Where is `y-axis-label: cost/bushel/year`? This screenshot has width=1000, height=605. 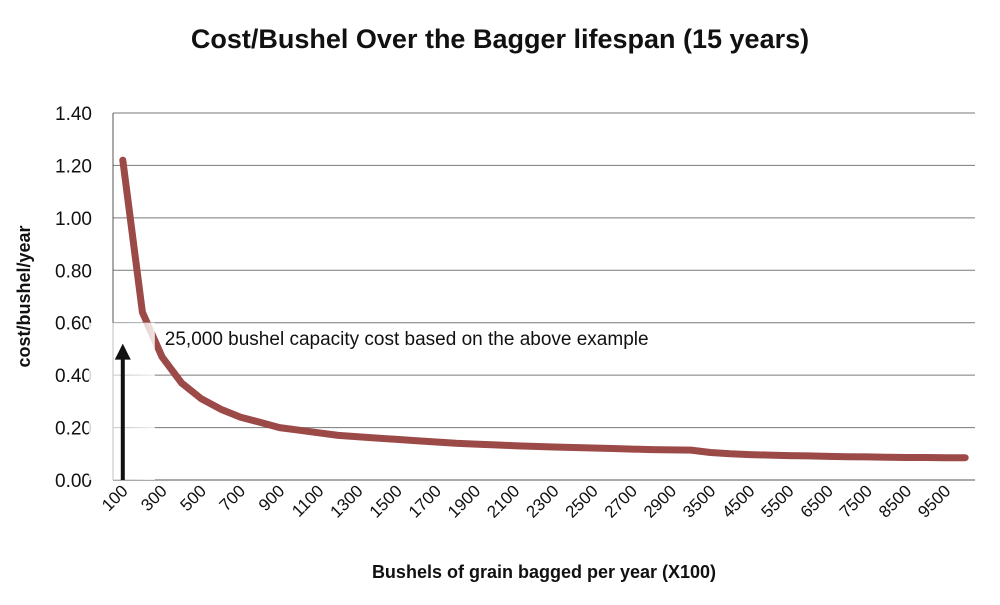 y-axis-label: cost/bushel/year is located at coordinates (24, 296).